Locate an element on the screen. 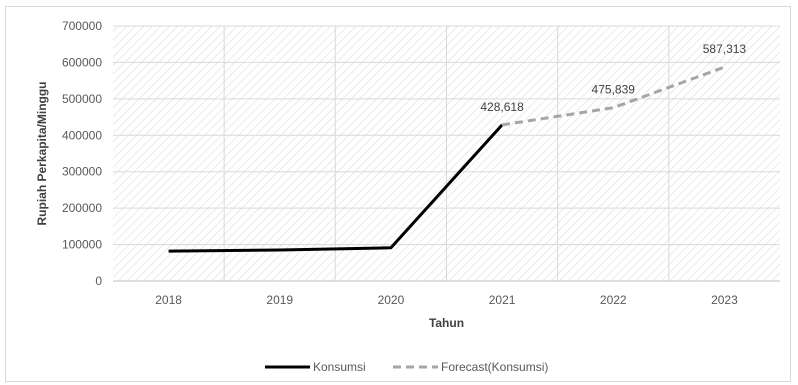 The image size is (798, 385). series-line-konsumsi is located at coordinates (336, 188).